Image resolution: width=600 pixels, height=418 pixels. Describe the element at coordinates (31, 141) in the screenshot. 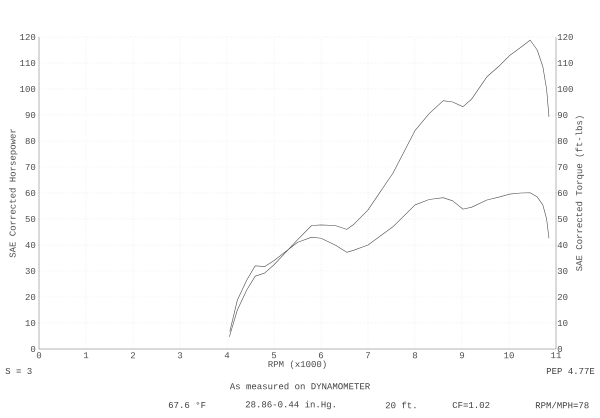

I see `y-tick-label: 80` at that location.